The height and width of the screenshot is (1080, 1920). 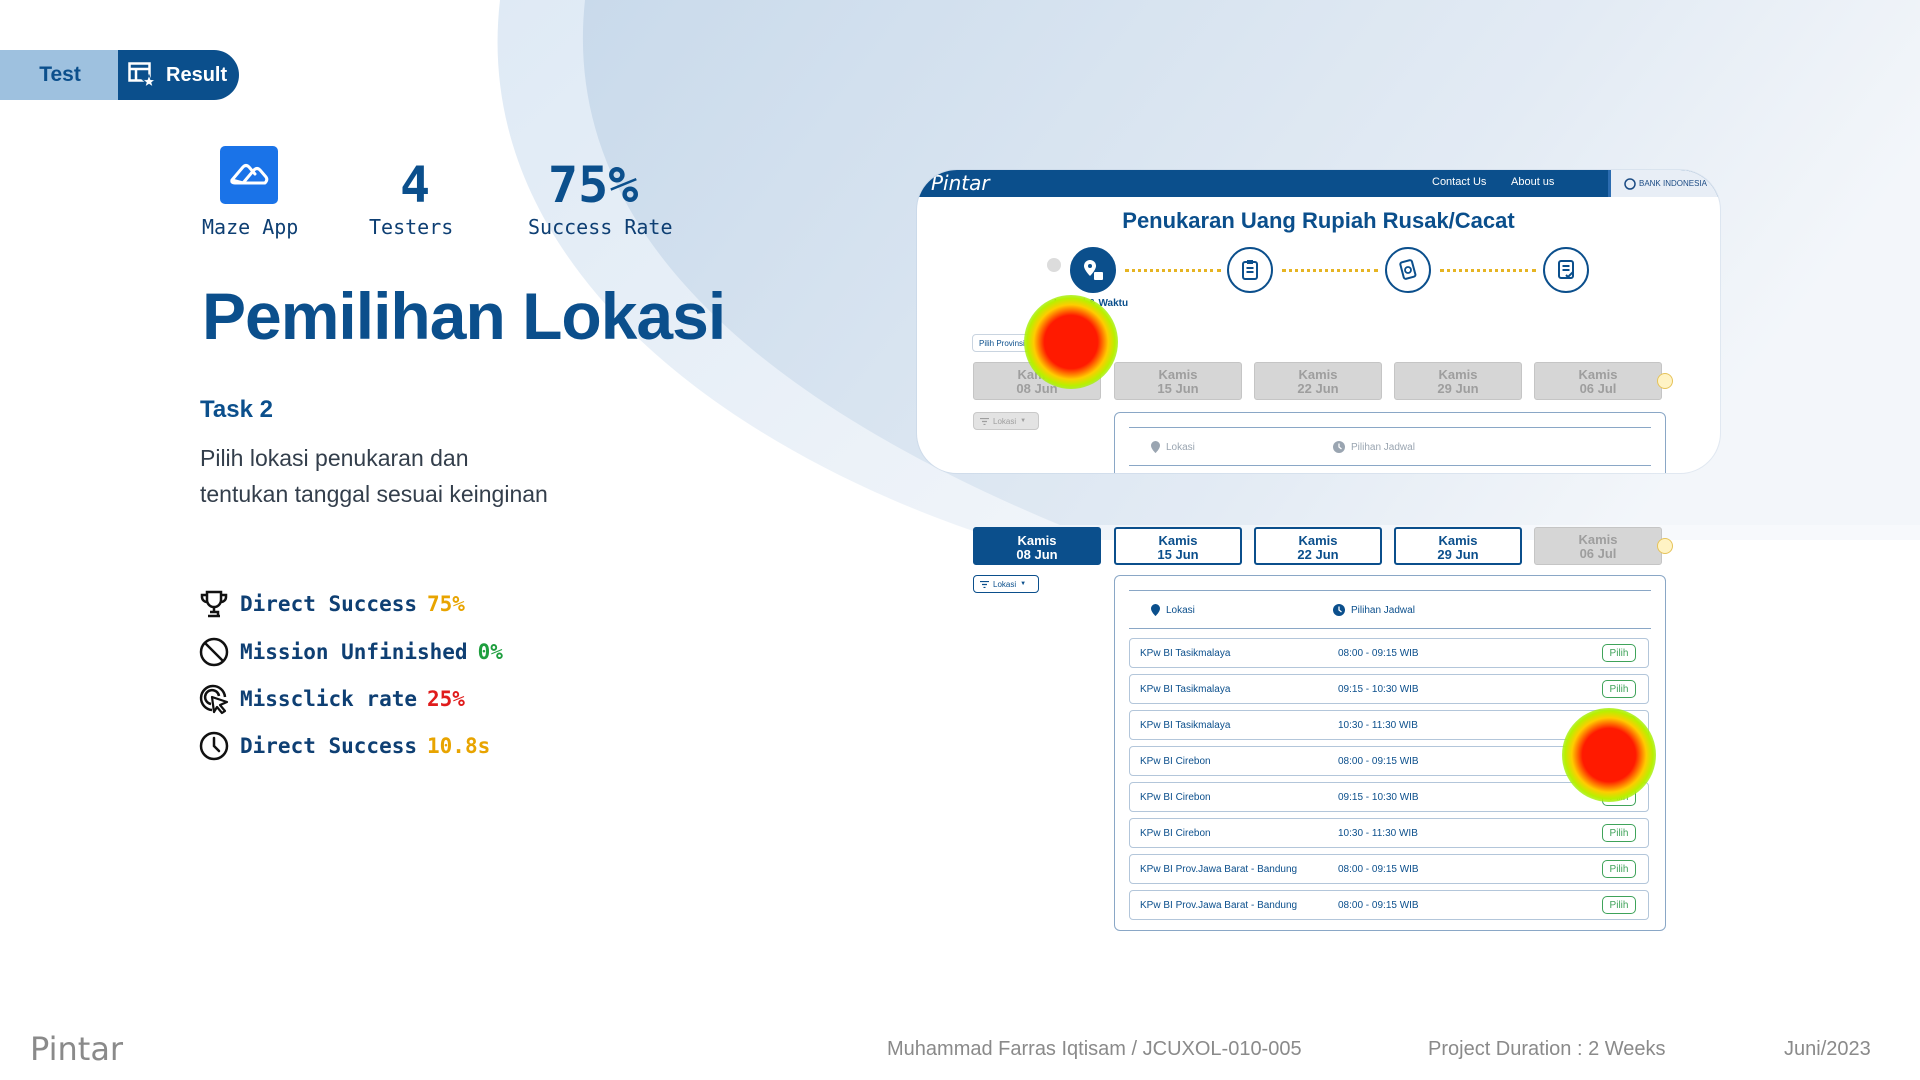 I want to click on tab-test: Test, so click(x=60, y=75).